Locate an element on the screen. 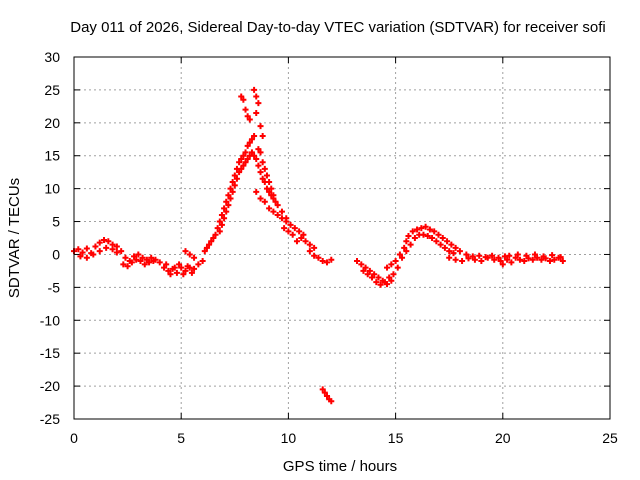 The height and width of the screenshot is (480, 640). x-tick-label: 25 is located at coordinates (610, 438).